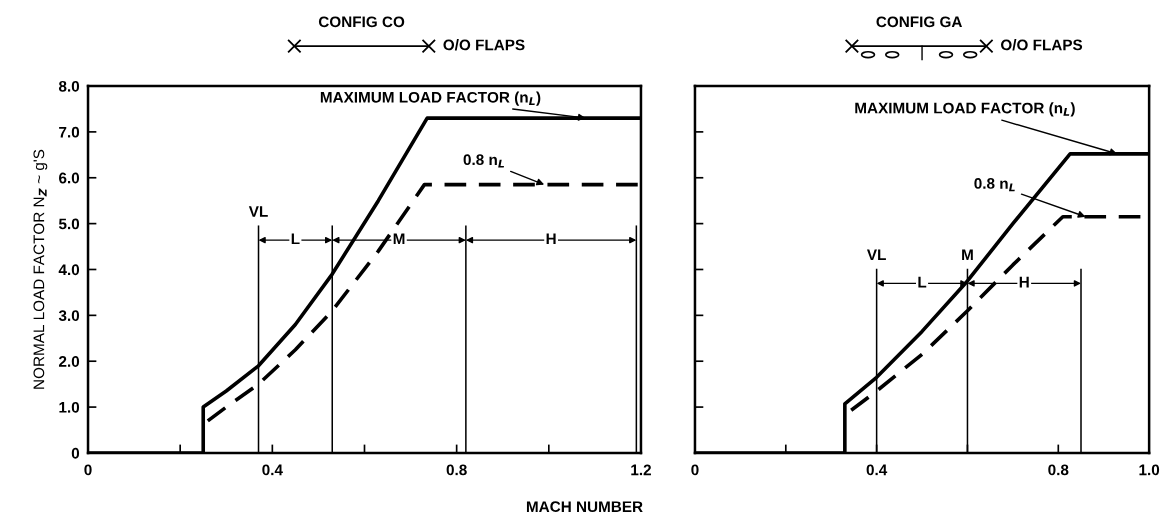 The width and height of the screenshot is (1169, 531). Describe the element at coordinates (641, 470) in the screenshot. I see `x-tick-label: 1.2` at that location.